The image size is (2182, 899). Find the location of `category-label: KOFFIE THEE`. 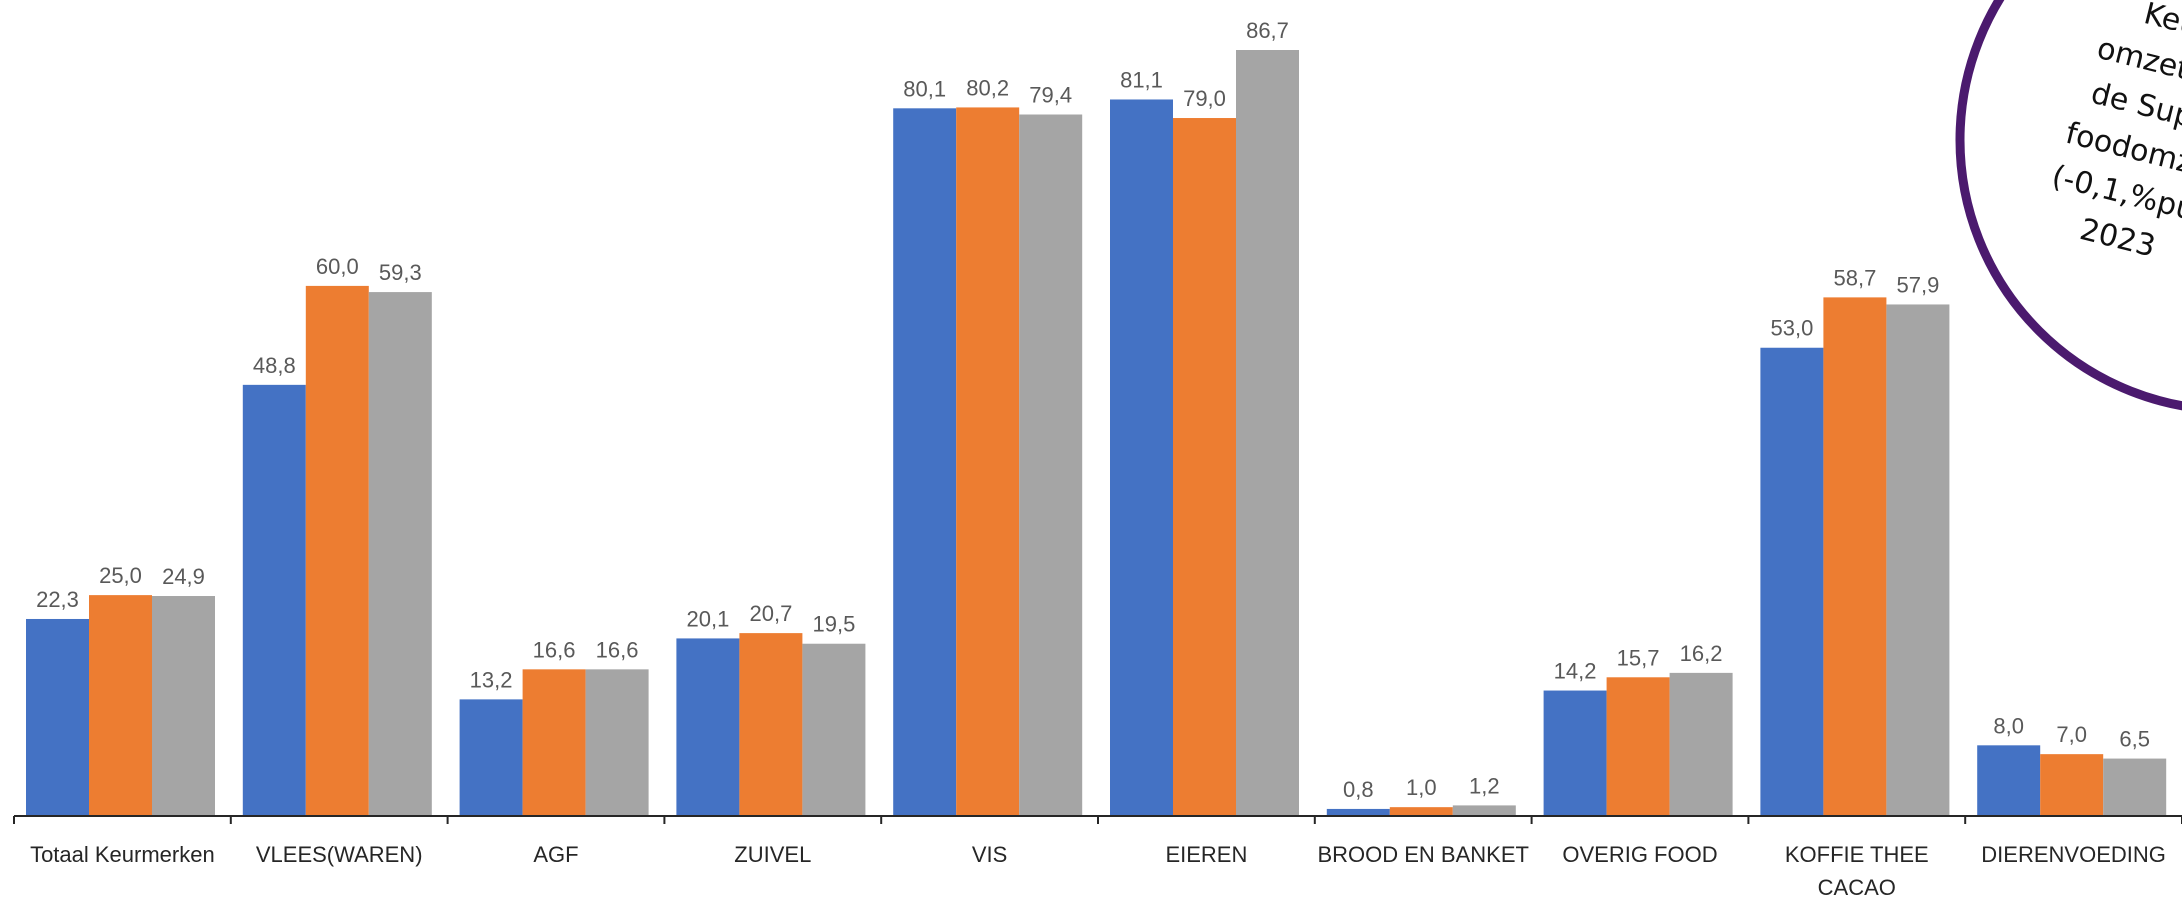

category-label: KOFFIE THEE is located at coordinates (1857, 854).